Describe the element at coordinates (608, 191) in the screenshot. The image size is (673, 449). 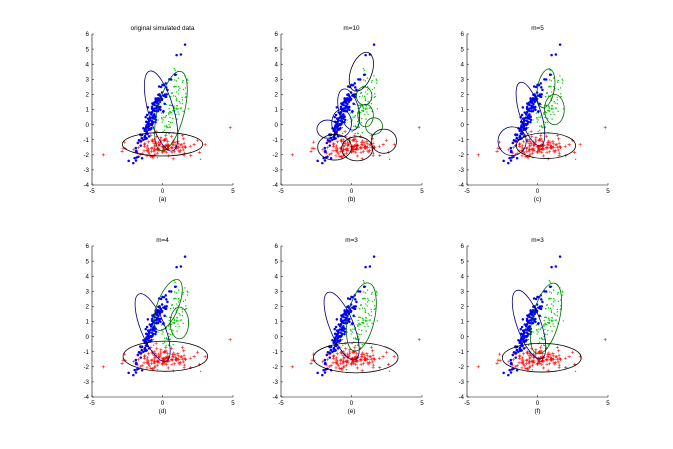
I see `x-tick-label: 5` at that location.